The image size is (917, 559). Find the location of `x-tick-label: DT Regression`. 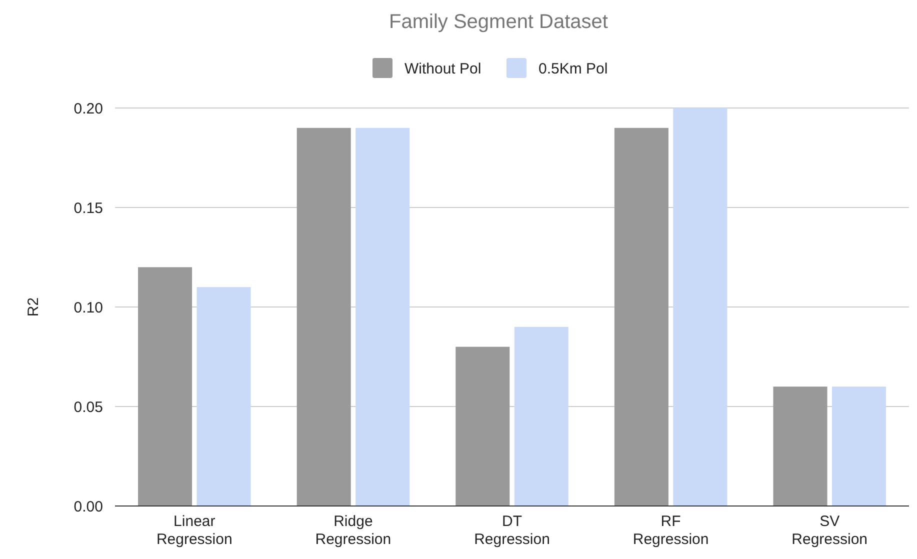

x-tick-label: DT Regression is located at coordinates (512, 530).